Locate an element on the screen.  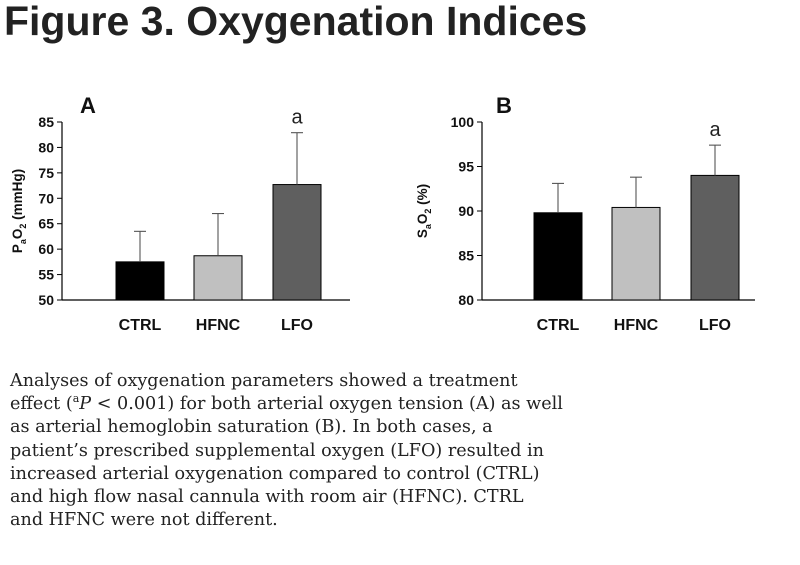
y-axis-label: PaO2 (mmHg) is located at coordinates (19, 211).